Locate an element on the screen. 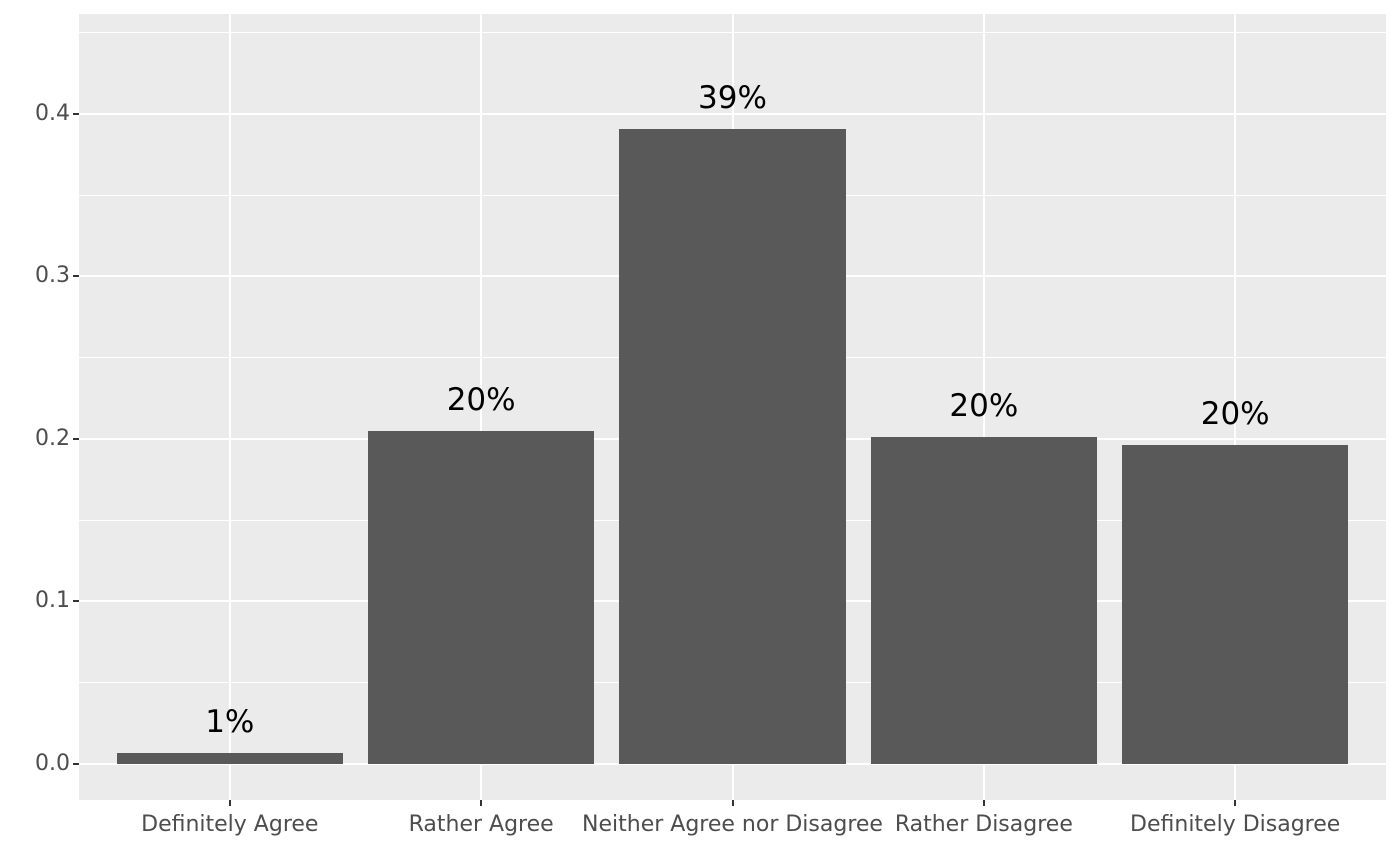 Image resolution: width=1400 pixels, height=865 pixels. x-tick-label: Rather Disagree is located at coordinates (983, 824).